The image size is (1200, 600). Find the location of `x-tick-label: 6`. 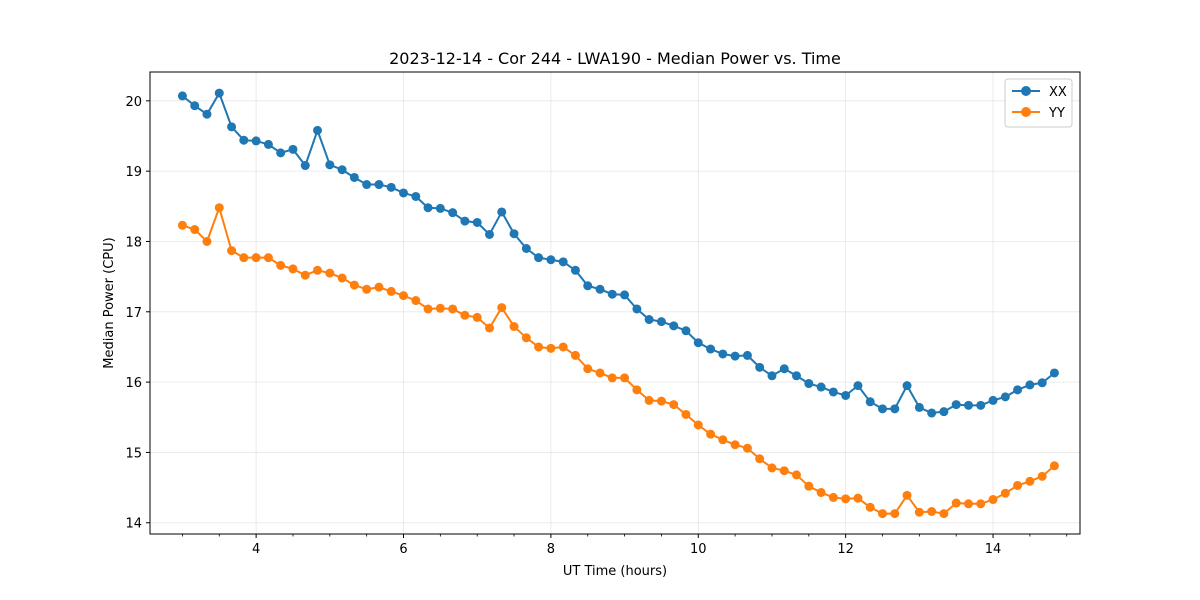

x-tick-label: 6 is located at coordinates (403, 549).